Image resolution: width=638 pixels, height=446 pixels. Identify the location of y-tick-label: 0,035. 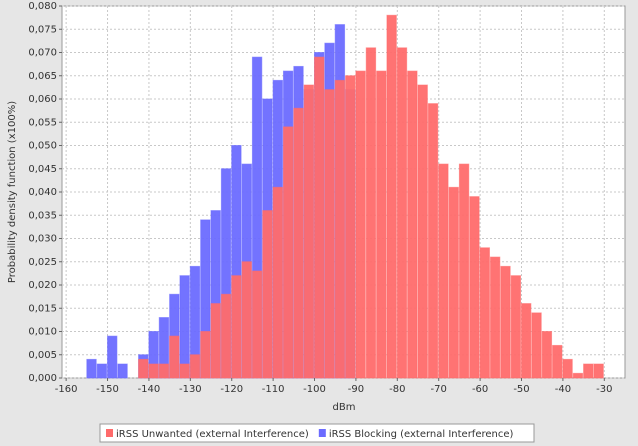
(42, 215).